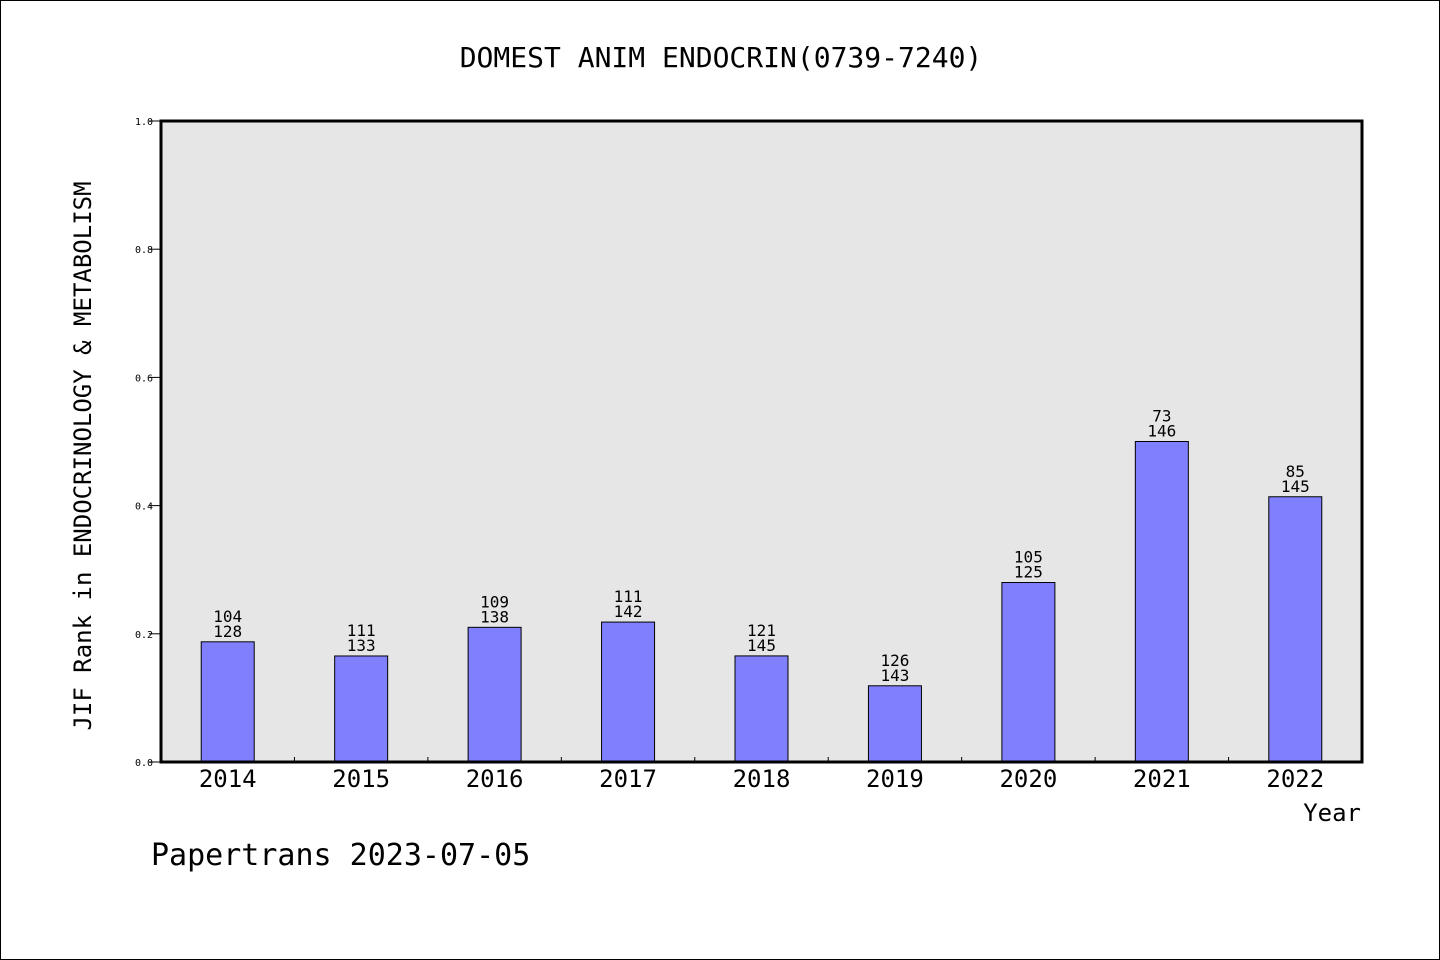  What do you see at coordinates (894, 675) in the screenshot?
I see `bar-total-label: 143` at bounding box center [894, 675].